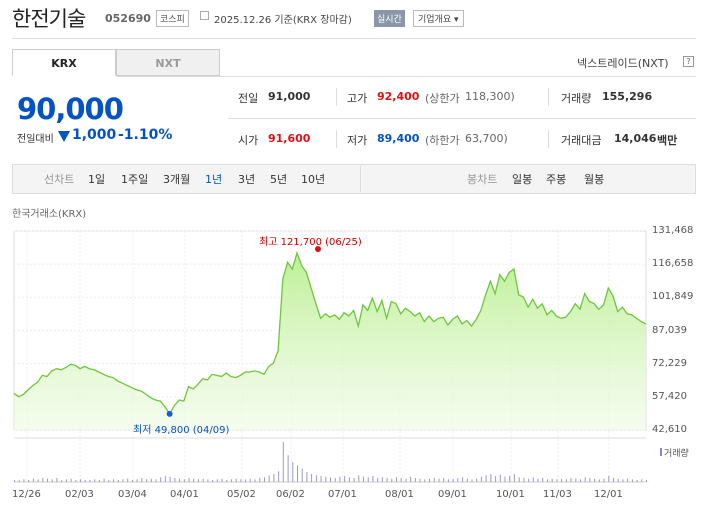  I want to click on x-tick-label: 06/02, so click(290, 494).